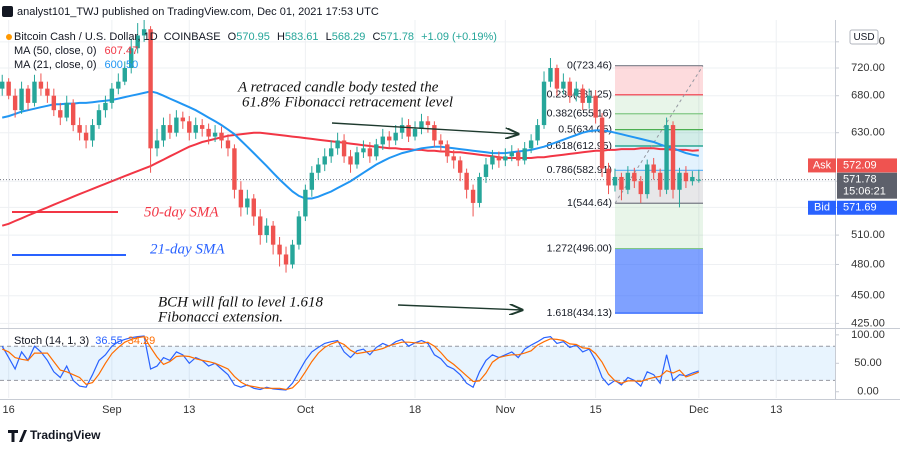  I want to click on stoch-band, so click(417, 363).